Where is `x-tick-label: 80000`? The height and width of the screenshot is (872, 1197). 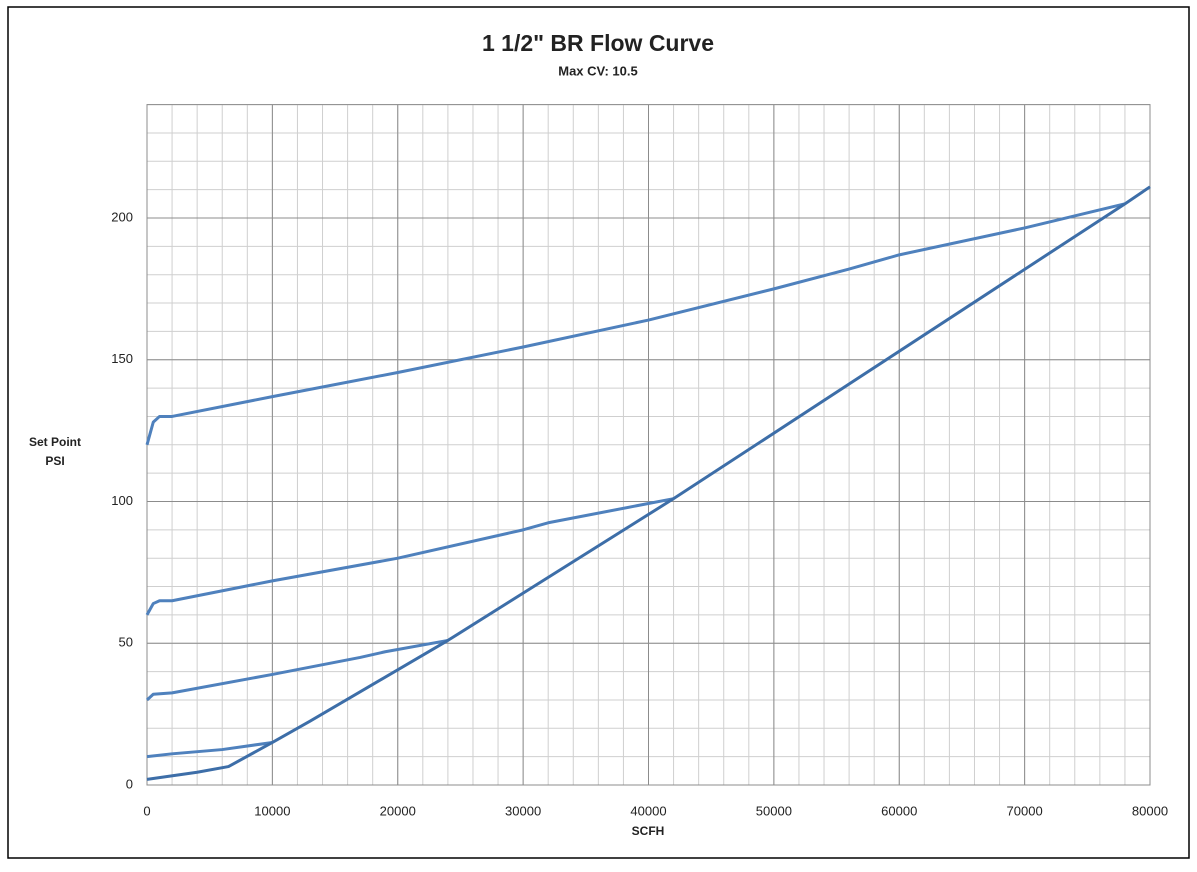 x-tick-label: 80000 is located at coordinates (1150, 810).